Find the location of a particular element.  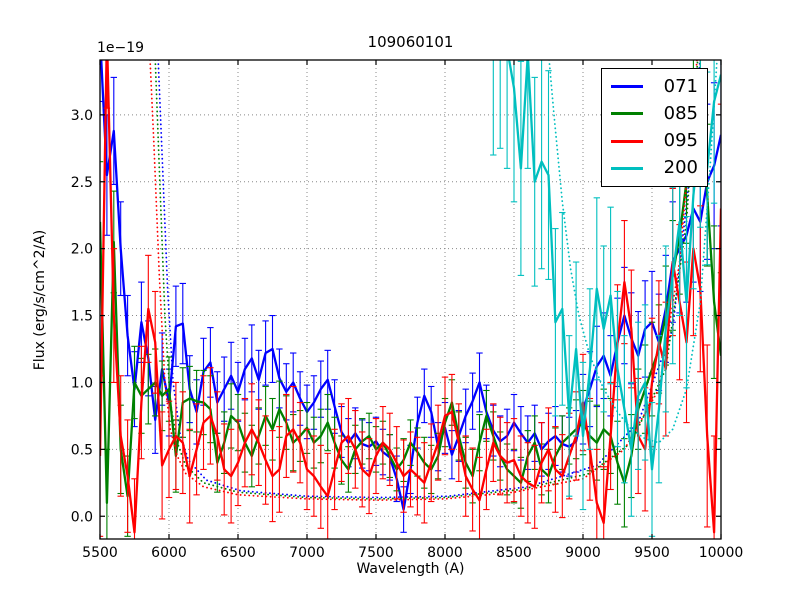

y-tick-label: 3.0 is located at coordinates (82, 116).